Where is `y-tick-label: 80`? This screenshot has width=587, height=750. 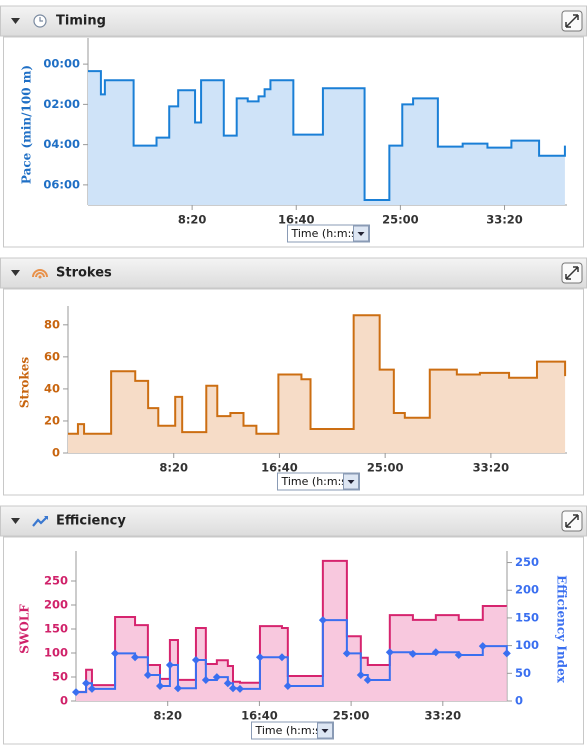 y-tick-label: 80 is located at coordinates (52, 324).